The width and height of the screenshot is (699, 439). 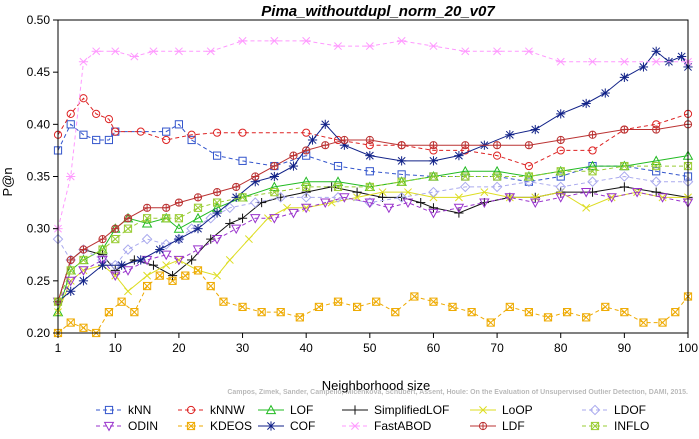 I want to click on legend-item-inflo: INFLO, so click(x=615, y=426).